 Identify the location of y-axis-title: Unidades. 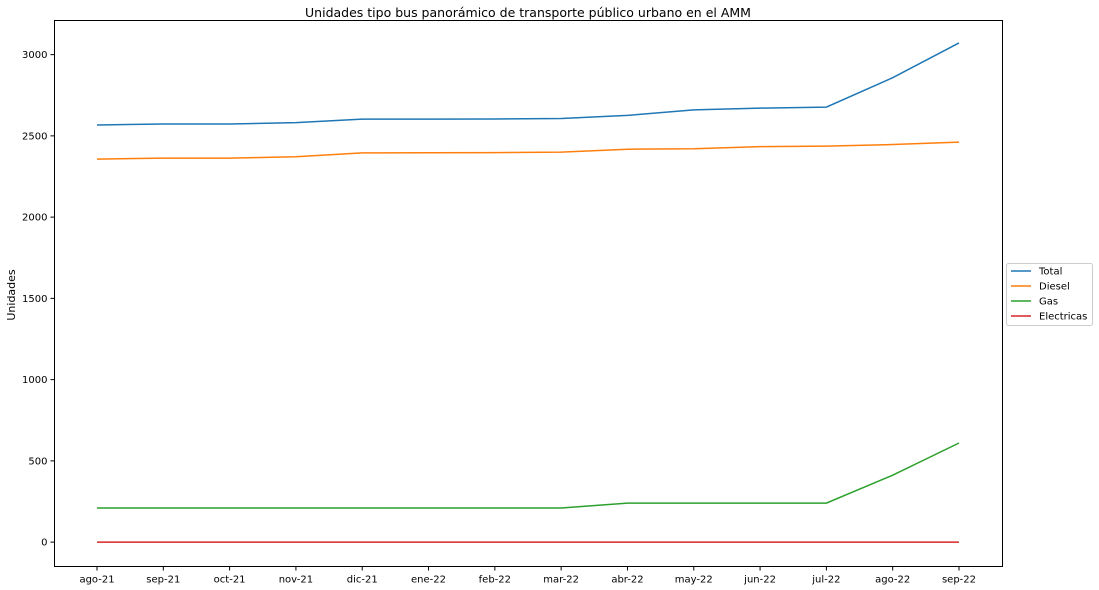
(11, 295).